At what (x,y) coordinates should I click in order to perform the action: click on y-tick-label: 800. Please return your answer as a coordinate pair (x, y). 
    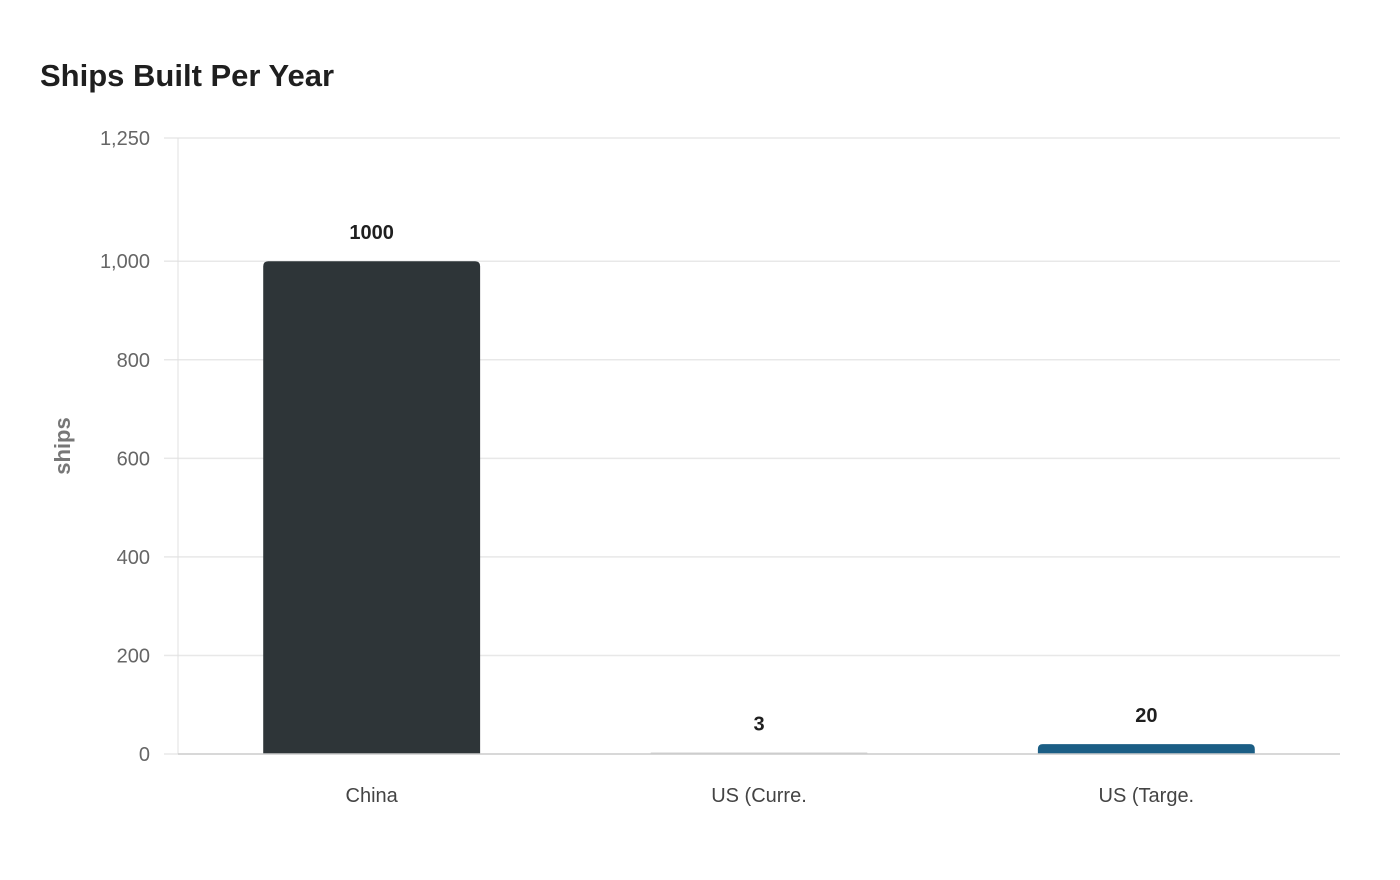
    Looking at the image, I should click on (133, 361).